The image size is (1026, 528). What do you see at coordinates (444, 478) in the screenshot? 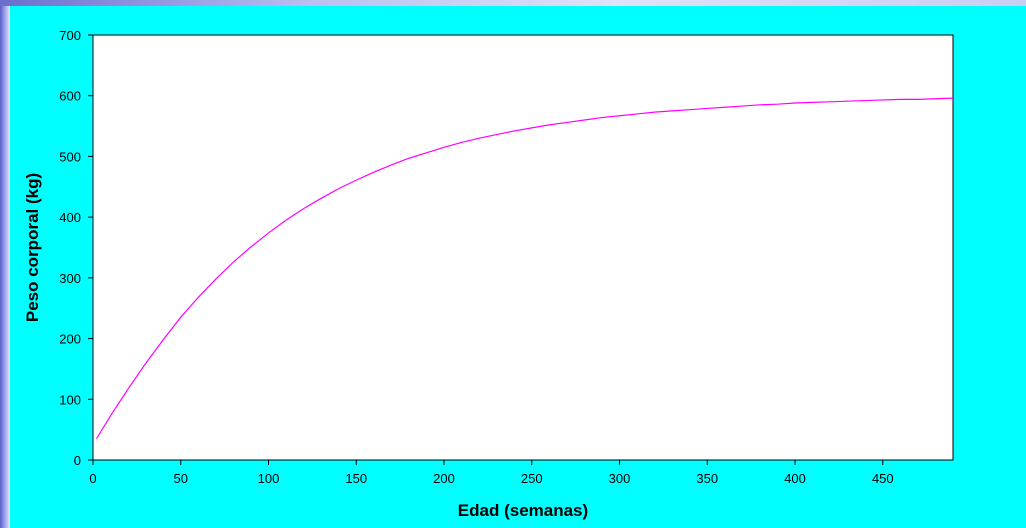
I see `x-tick-label: 200` at bounding box center [444, 478].